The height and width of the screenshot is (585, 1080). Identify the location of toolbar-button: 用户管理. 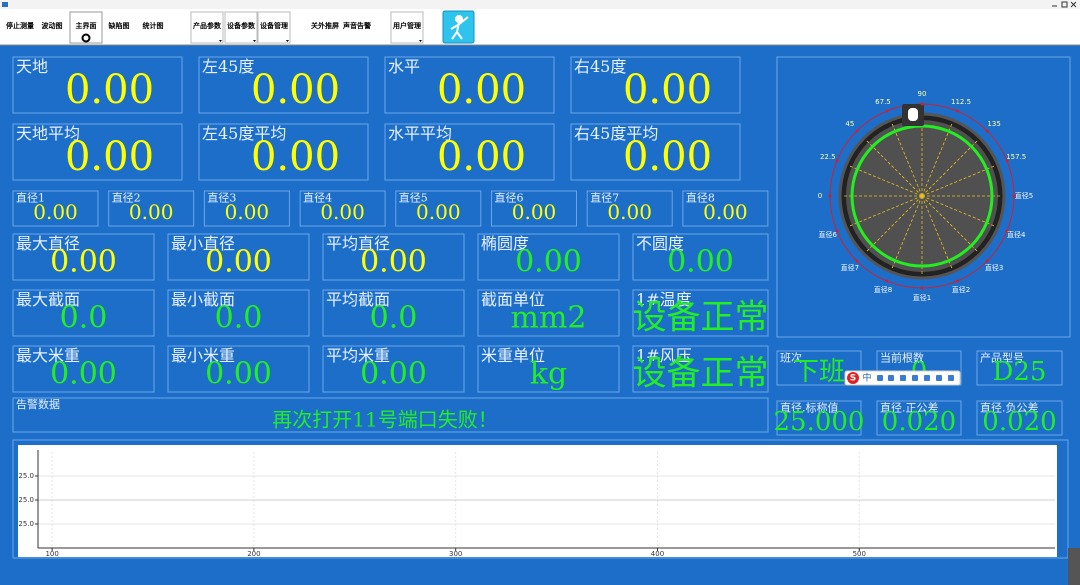
(407, 25).